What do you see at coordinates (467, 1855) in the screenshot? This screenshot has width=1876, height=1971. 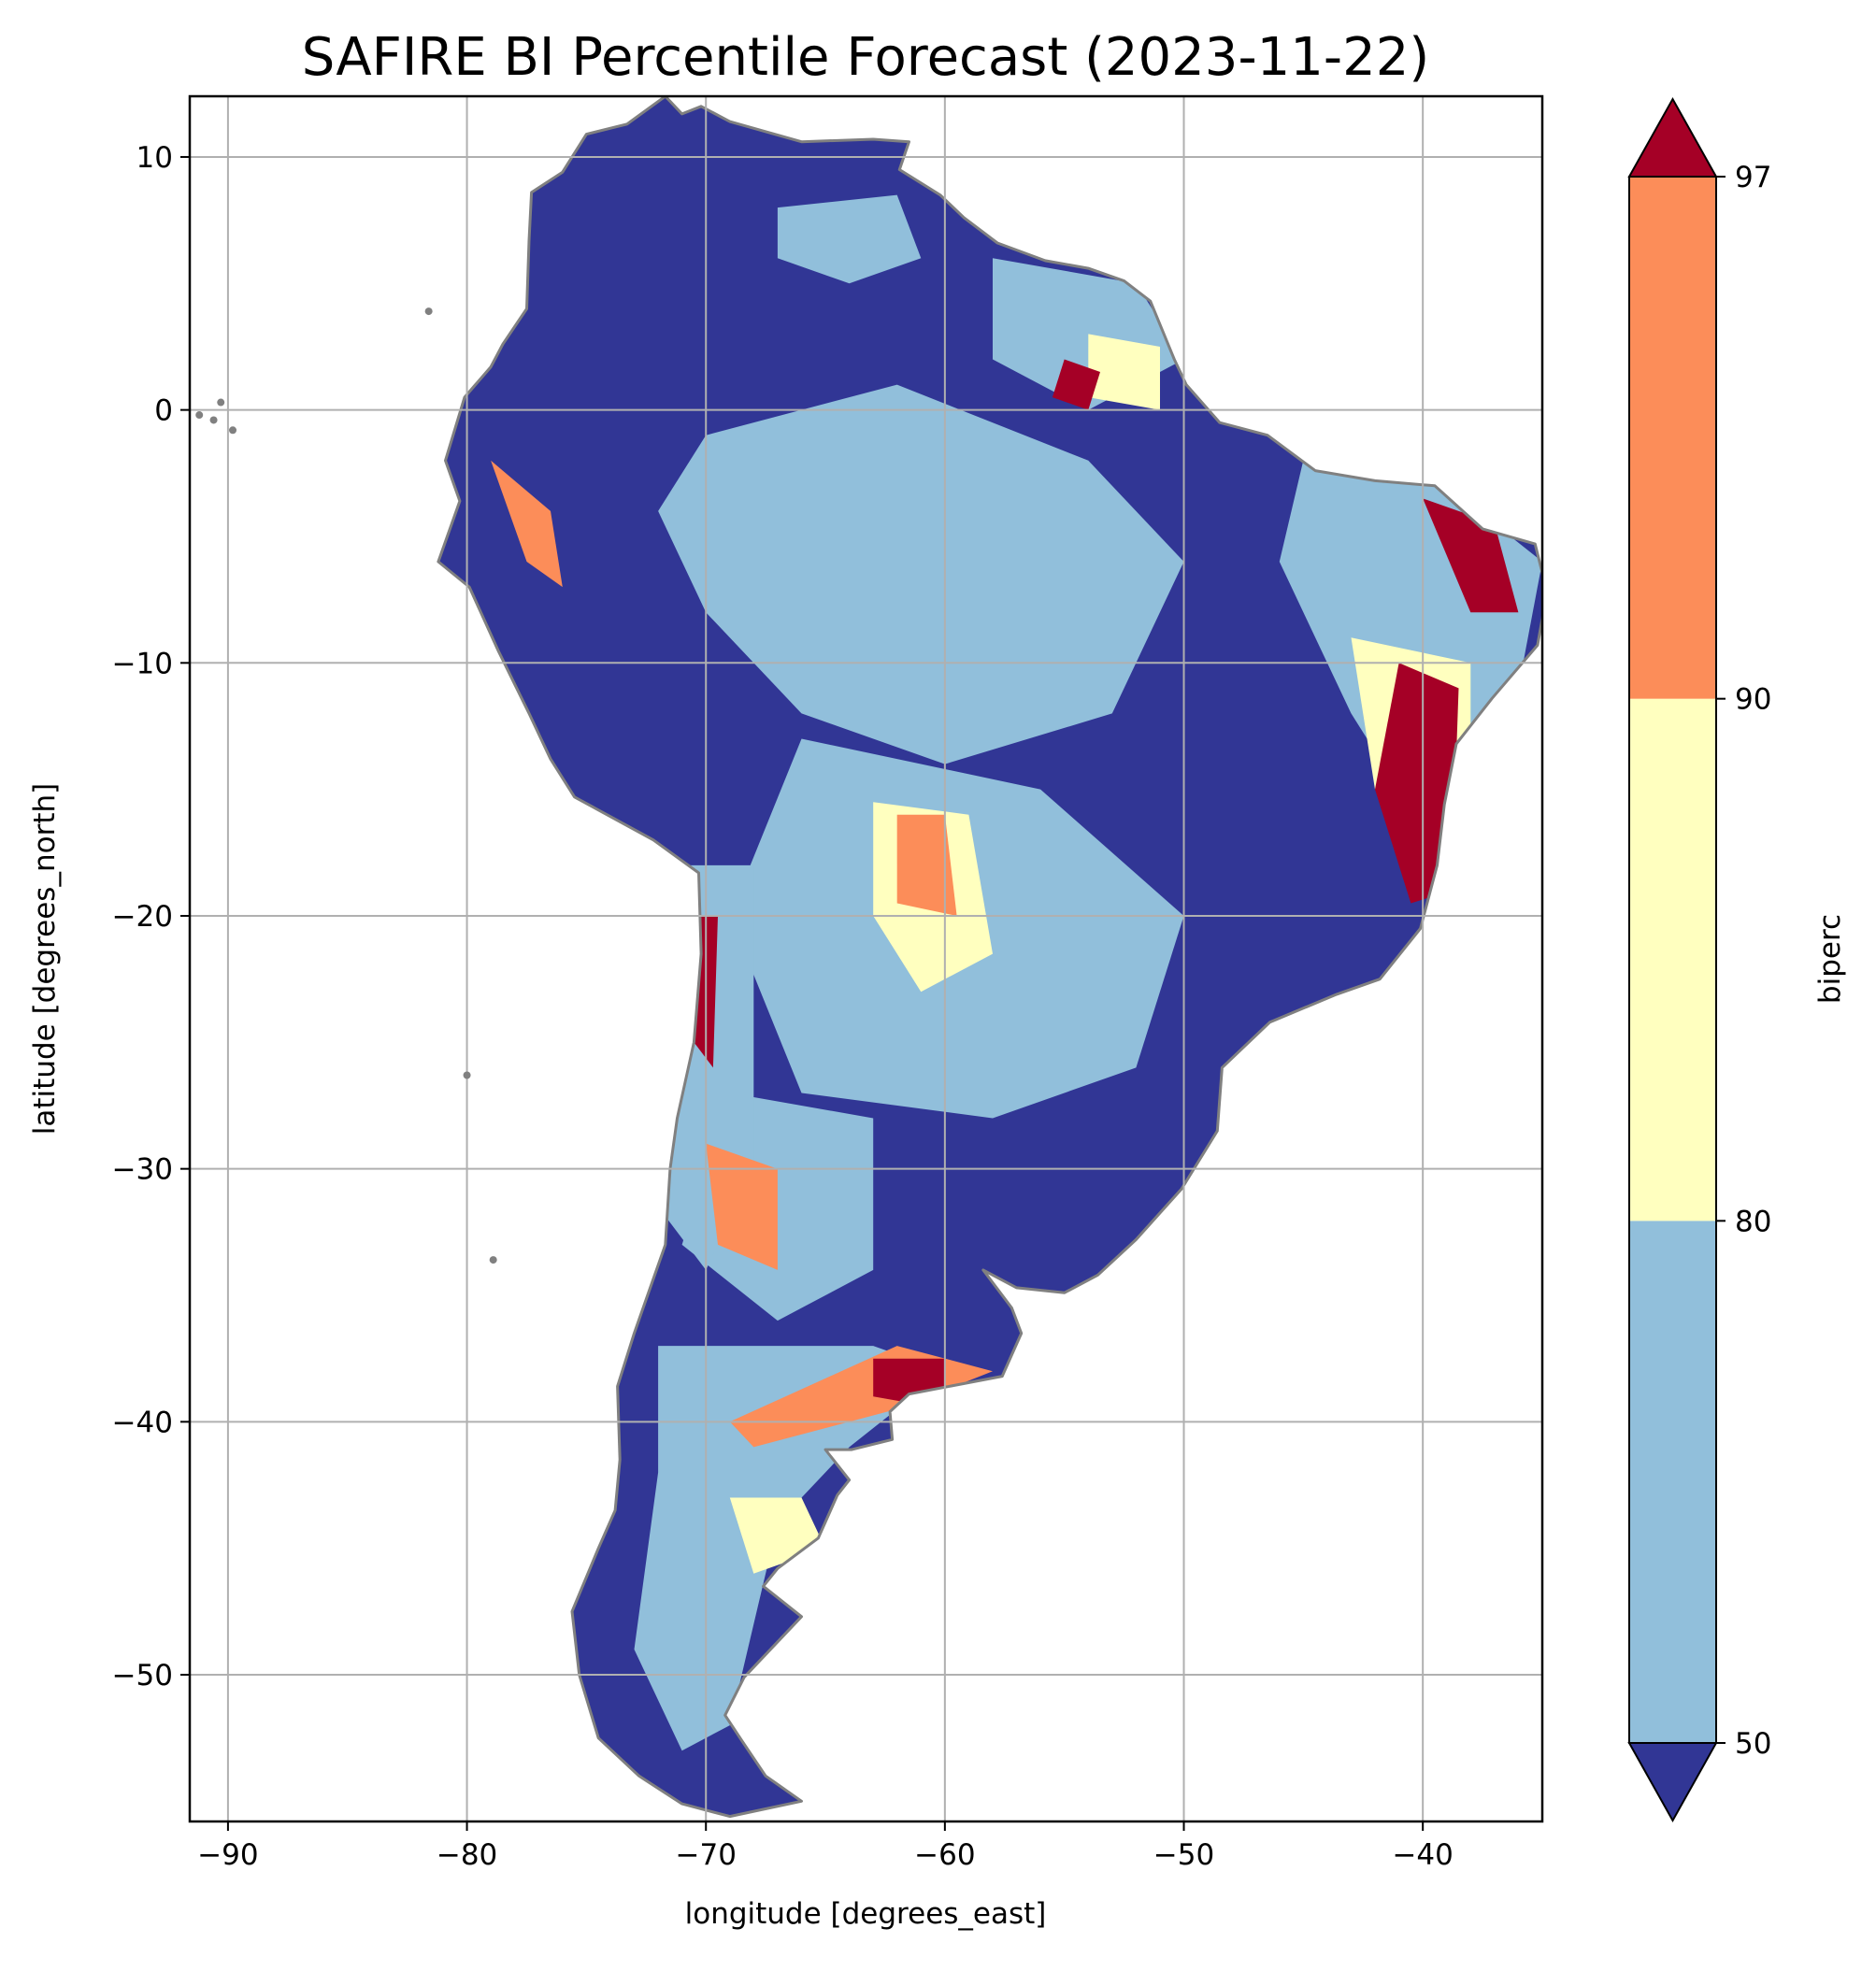 I see `x-tick-label: −80` at bounding box center [467, 1855].